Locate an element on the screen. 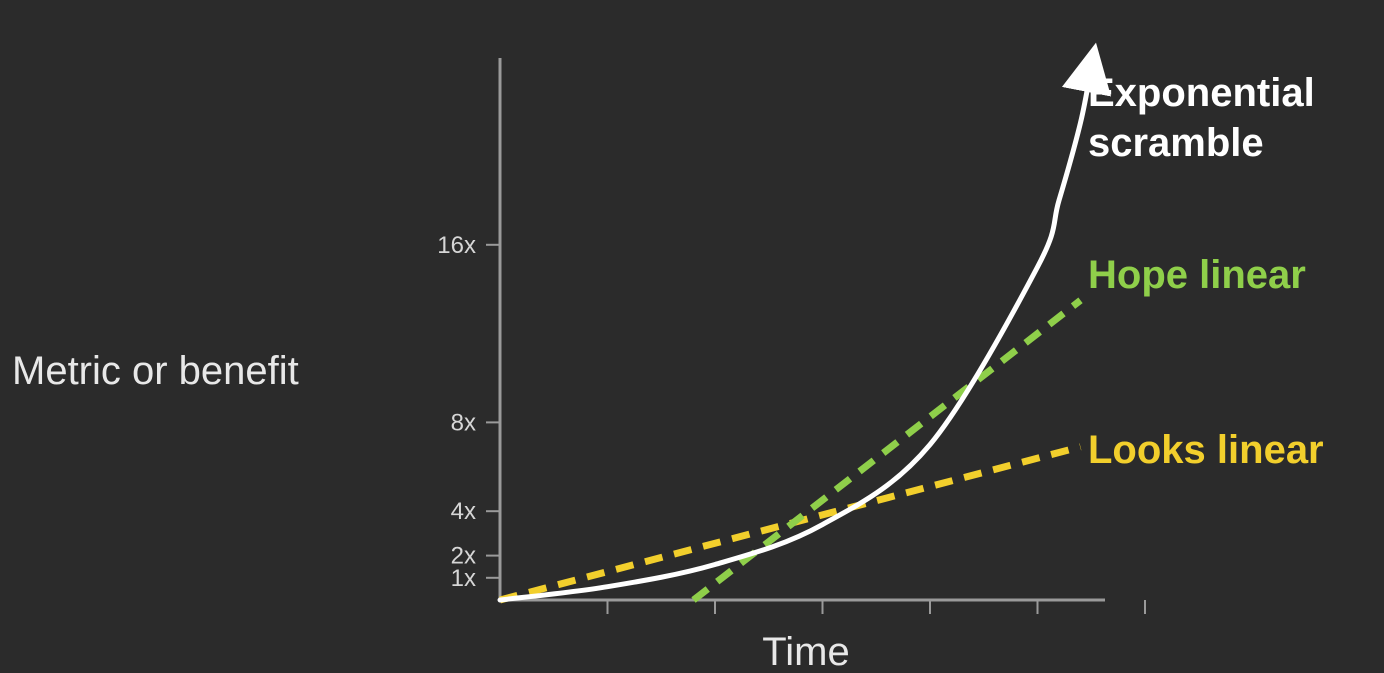 The image size is (1384, 673). y-tick-label-8x: 8x is located at coordinates (463, 422).